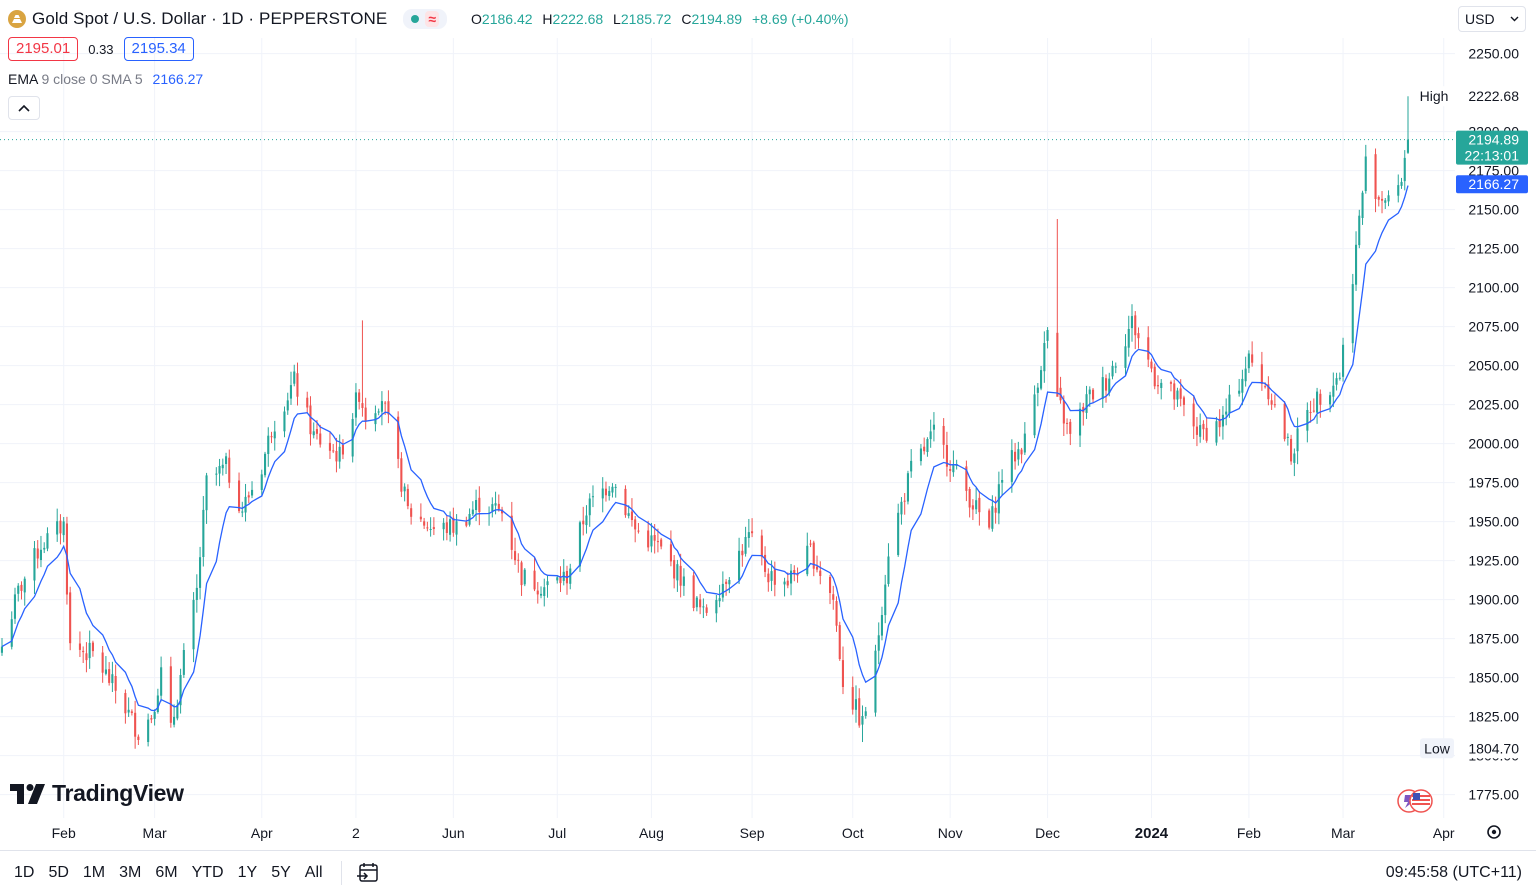 The image size is (1536, 895). Describe the element at coordinates (207, 872) in the screenshot. I see `timeframe-ytd: YTD` at that location.